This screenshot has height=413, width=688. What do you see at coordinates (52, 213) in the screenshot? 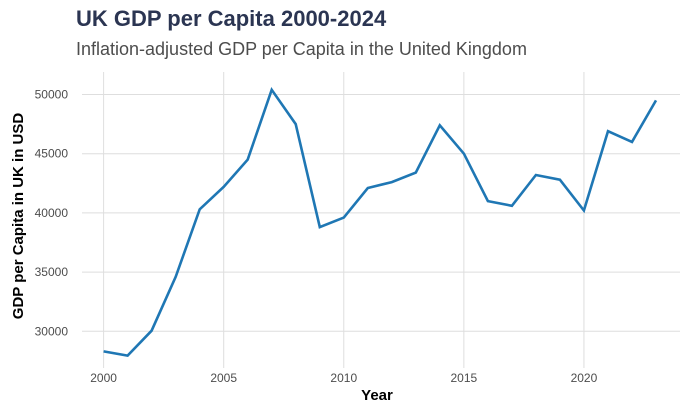
I see `y-tick-label: 40000` at bounding box center [52, 213].